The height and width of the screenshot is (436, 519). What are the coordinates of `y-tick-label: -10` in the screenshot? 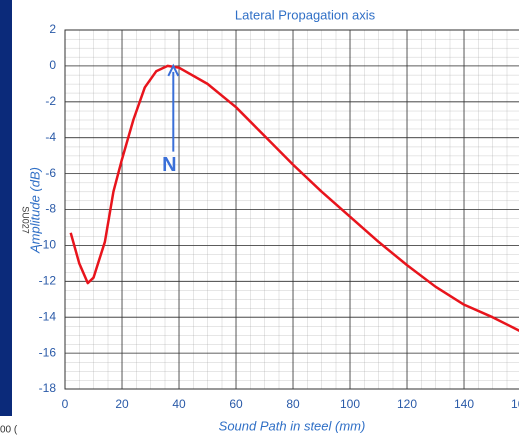 It's located at (48, 245).